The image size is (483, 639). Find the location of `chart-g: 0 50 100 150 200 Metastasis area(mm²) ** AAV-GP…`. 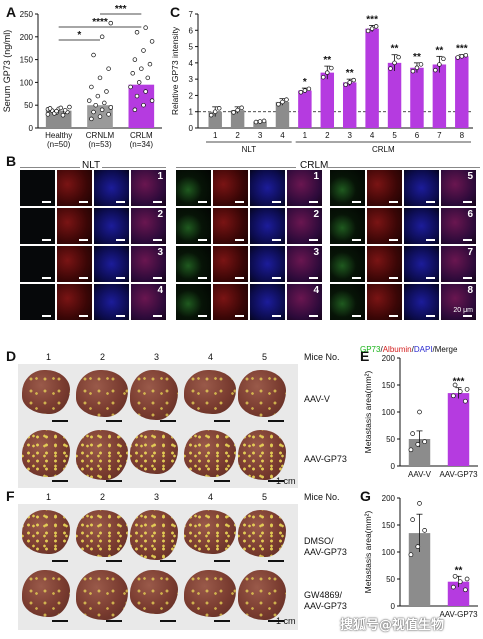

chart-g: 0 50 100 150 200 Metastasis area(mm²) ** AAV-GP… is located at coordinates (420, 556).